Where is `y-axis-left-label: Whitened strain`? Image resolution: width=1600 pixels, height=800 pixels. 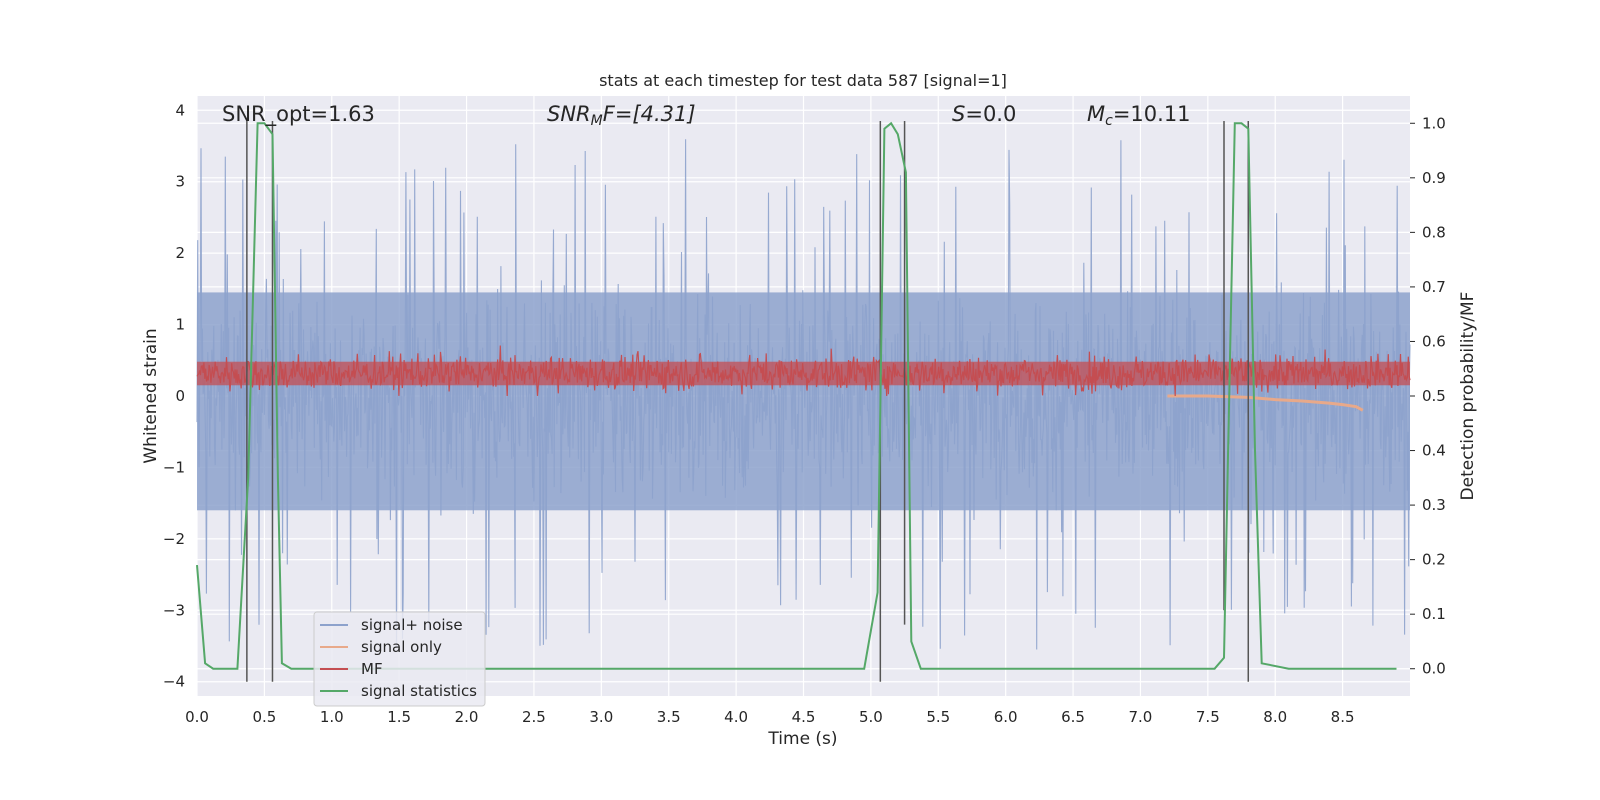 y-axis-left-label: Whitened strain is located at coordinates (151, 395).